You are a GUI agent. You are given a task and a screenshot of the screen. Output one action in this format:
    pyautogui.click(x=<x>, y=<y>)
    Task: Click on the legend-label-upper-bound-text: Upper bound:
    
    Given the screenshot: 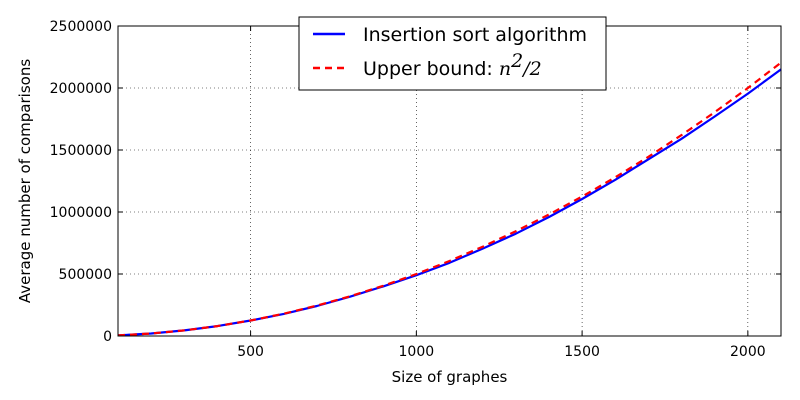 What is the action you would take?
    pyautogui.click(x=431, y=69)
    